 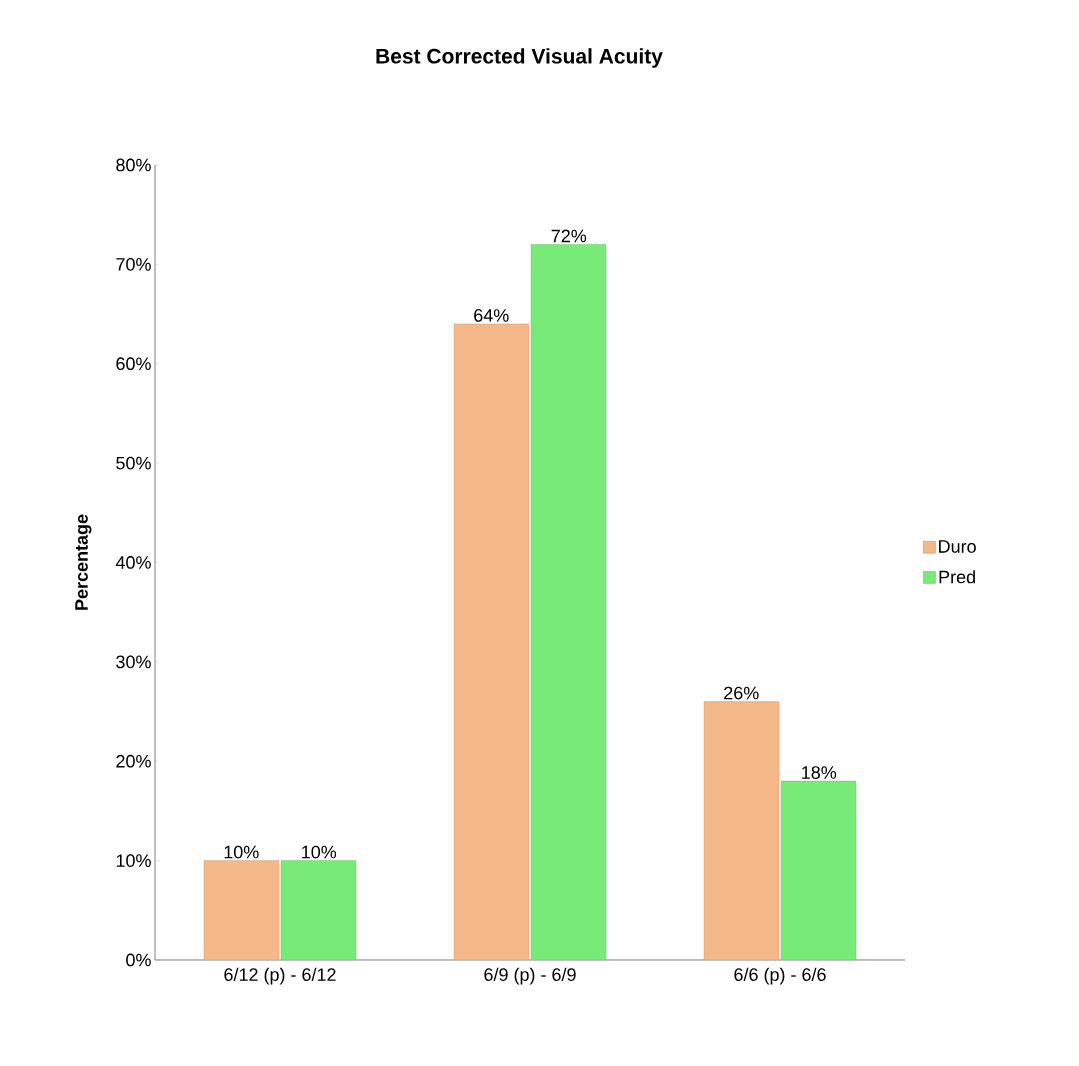 I want to click on data-label: 72%, so click(x=569, y=236).